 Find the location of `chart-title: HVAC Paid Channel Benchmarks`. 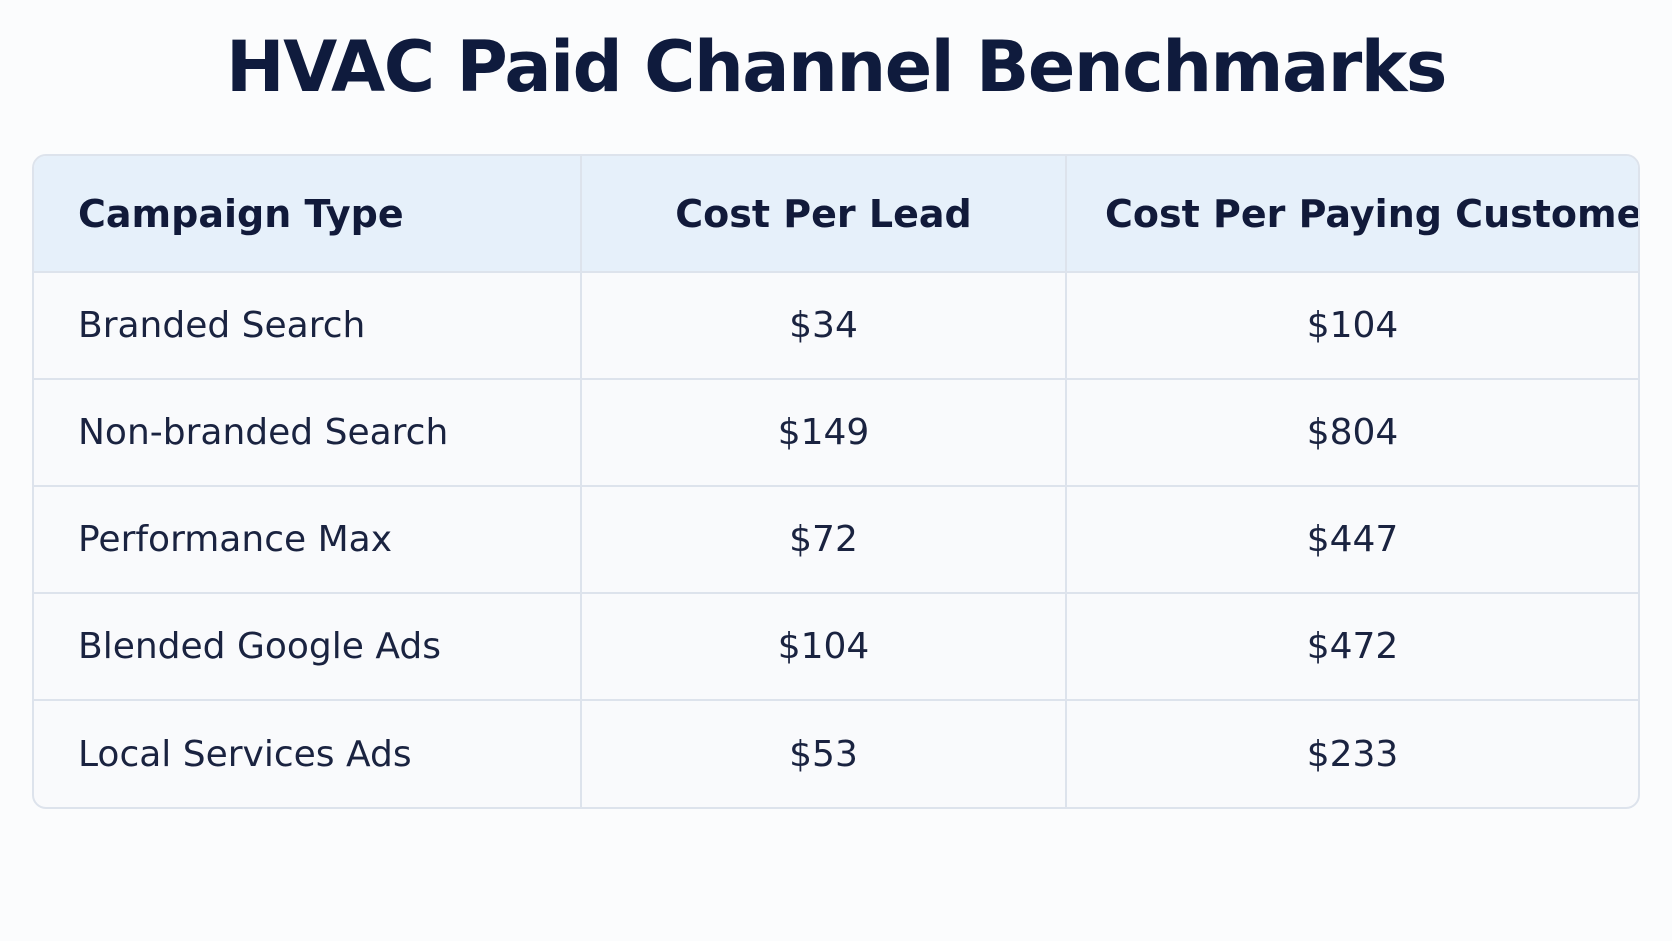

chart-title: HVAC Paid Channel Benchmarks is located at coordinates (836, 67).